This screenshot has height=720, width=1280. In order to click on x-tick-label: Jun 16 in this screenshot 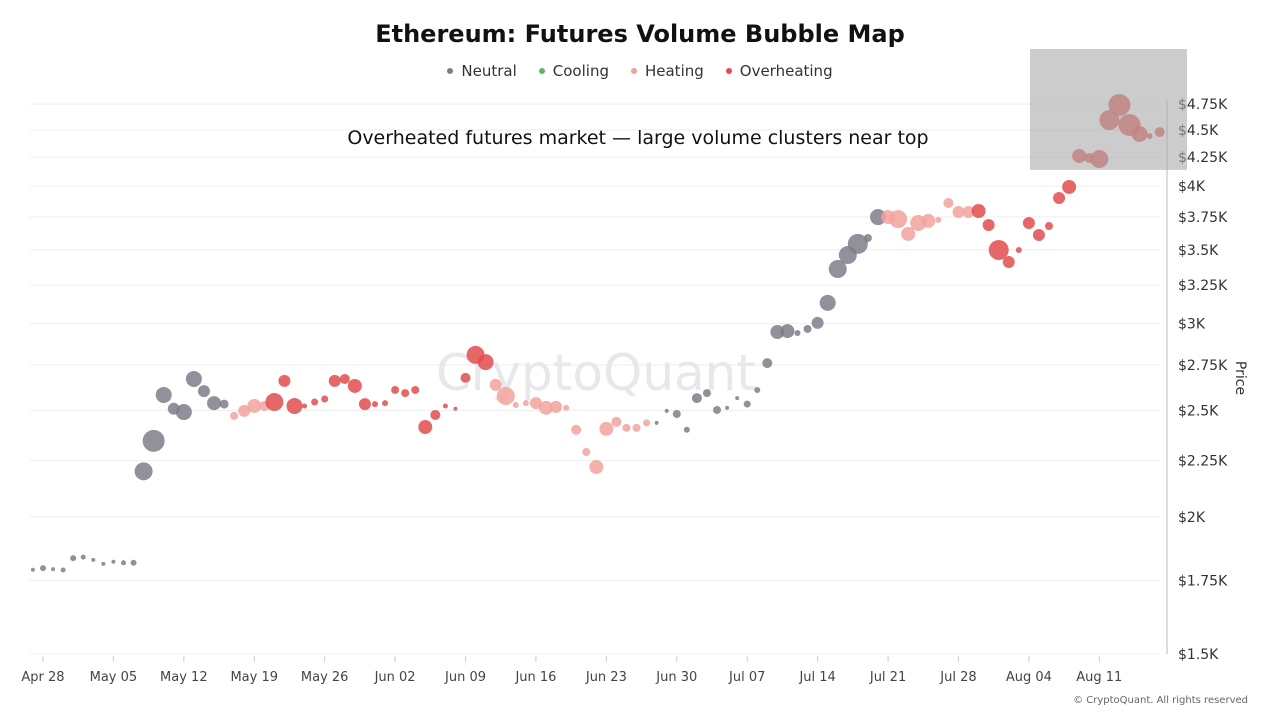, I will do `click(535, 677)`.